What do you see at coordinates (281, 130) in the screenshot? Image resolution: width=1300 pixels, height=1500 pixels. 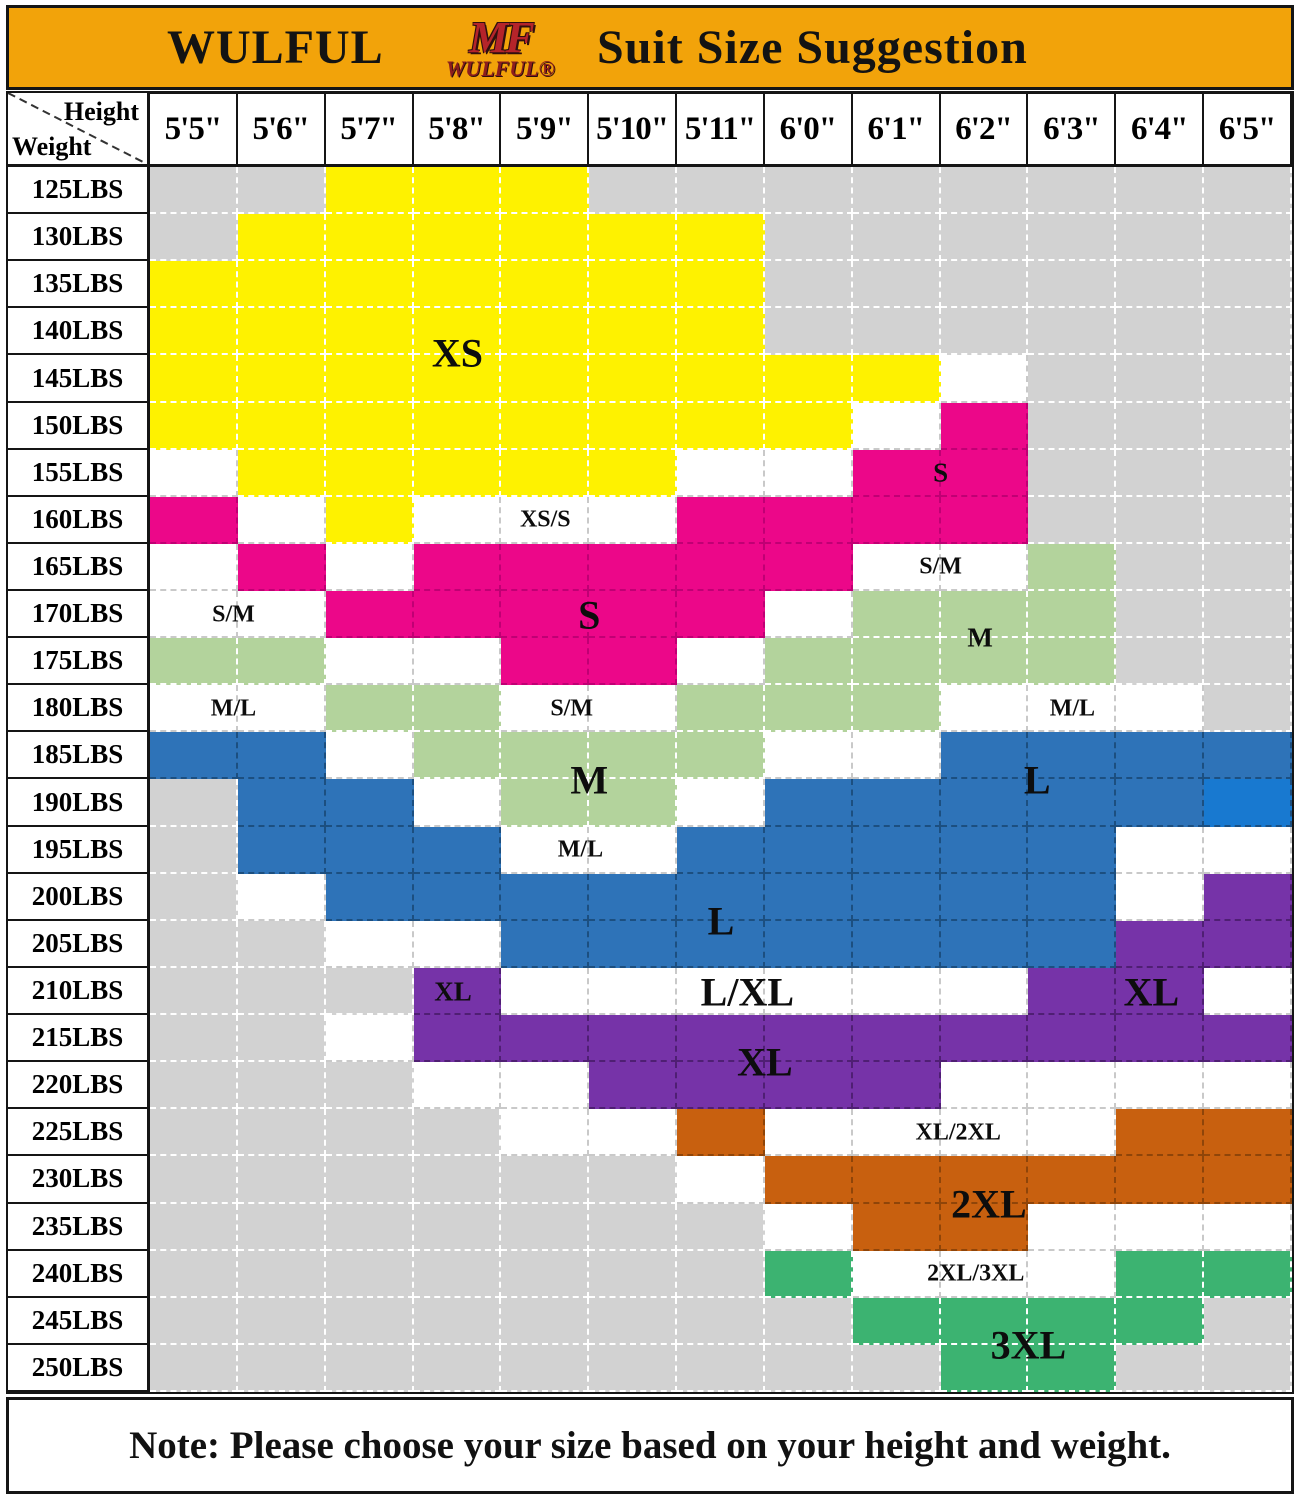 I see `column-header: 5'6"` at bounding box center [281, 130].